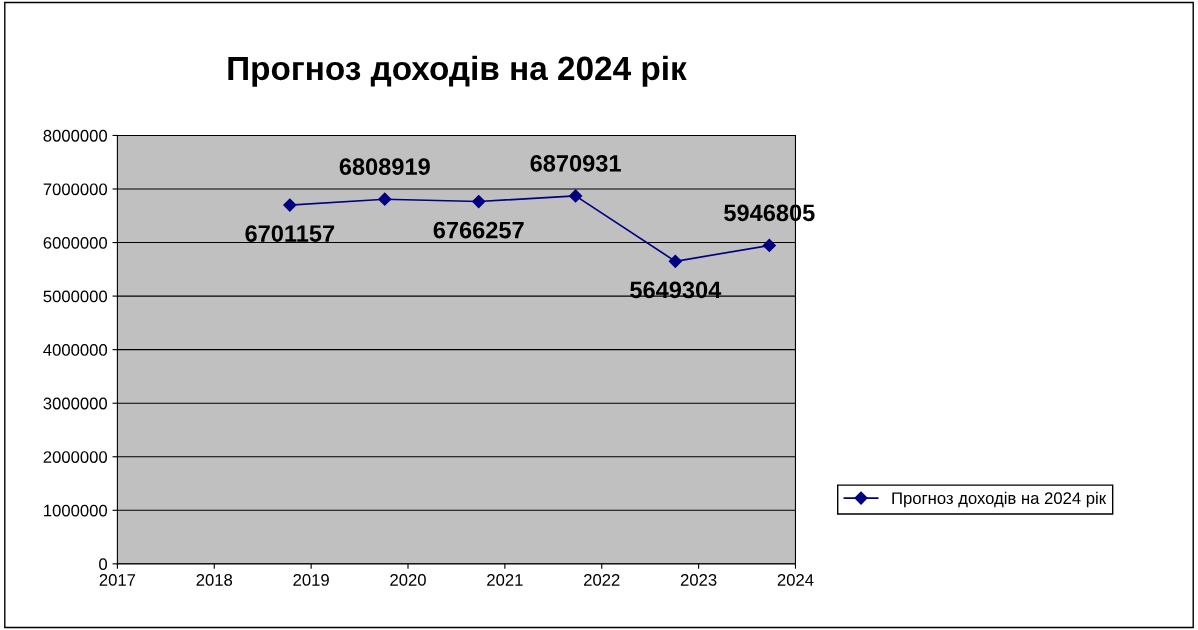 The image size is (1198, 630). What do you see at coordinates (457, 71) in the screenshot?
I see `chart-title: Прогноз доходів на 2024 рік` at bounding box center [457, 71].